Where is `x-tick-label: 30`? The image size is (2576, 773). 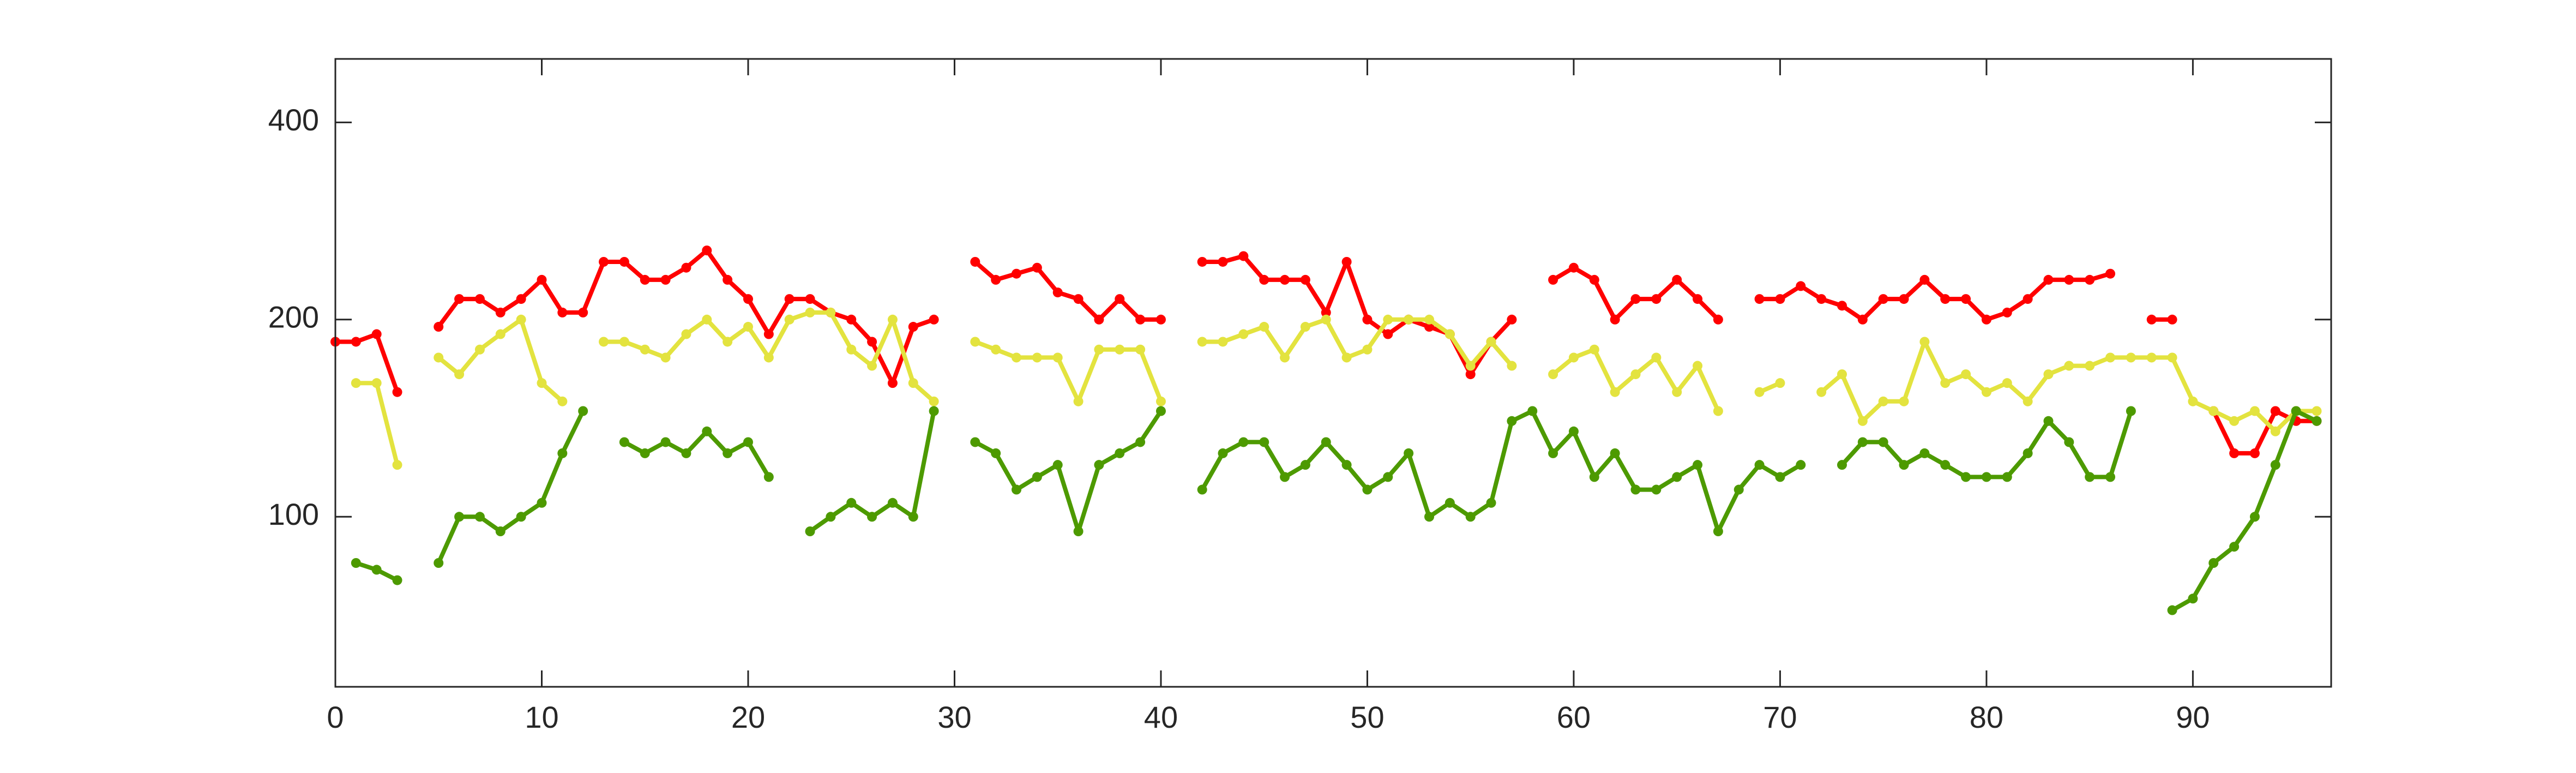
x-tick-label: 30 is located at coordinates (954, 717).